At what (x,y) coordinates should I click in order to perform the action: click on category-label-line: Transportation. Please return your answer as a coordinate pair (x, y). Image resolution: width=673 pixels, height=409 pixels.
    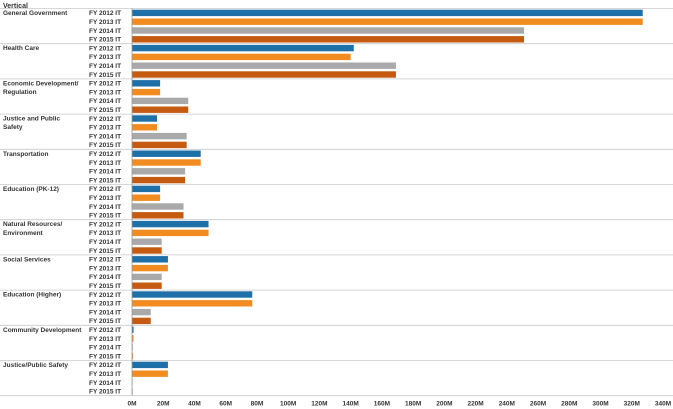
    Looking at the image, I should click on (26, 154).